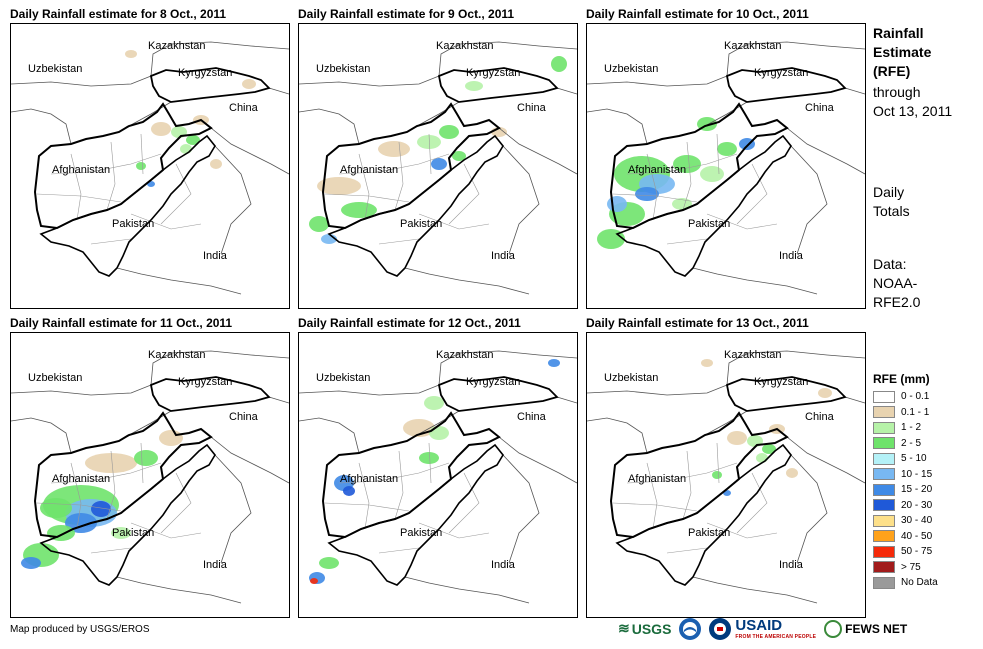  What do you see at coordinates (914, 459) in the screenshot?
I see `legend-label: 5 - 10` at bounding box center [914, 459].